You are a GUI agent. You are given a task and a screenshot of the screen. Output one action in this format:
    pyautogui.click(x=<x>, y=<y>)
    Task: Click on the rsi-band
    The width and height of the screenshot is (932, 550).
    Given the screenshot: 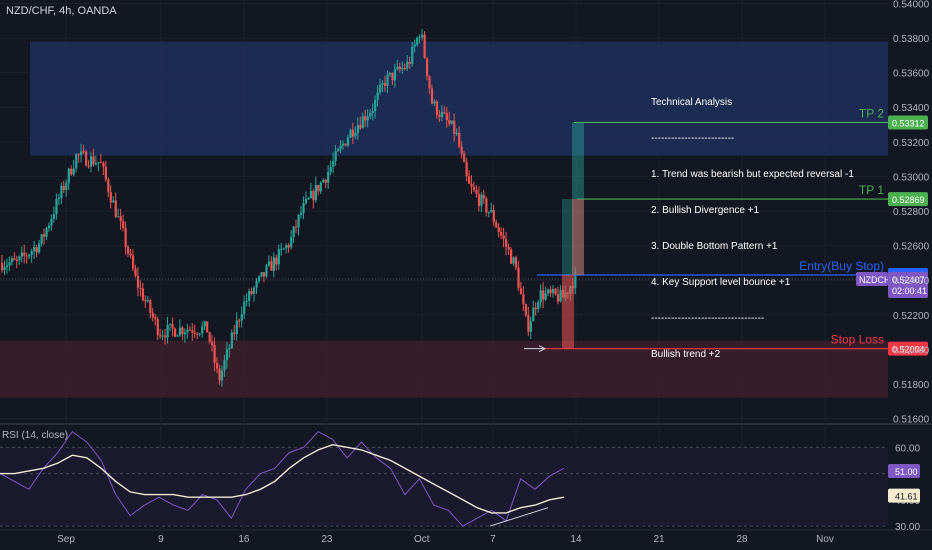 What is the action you would take?
    pyautogui.click(x=444, y=487)
    